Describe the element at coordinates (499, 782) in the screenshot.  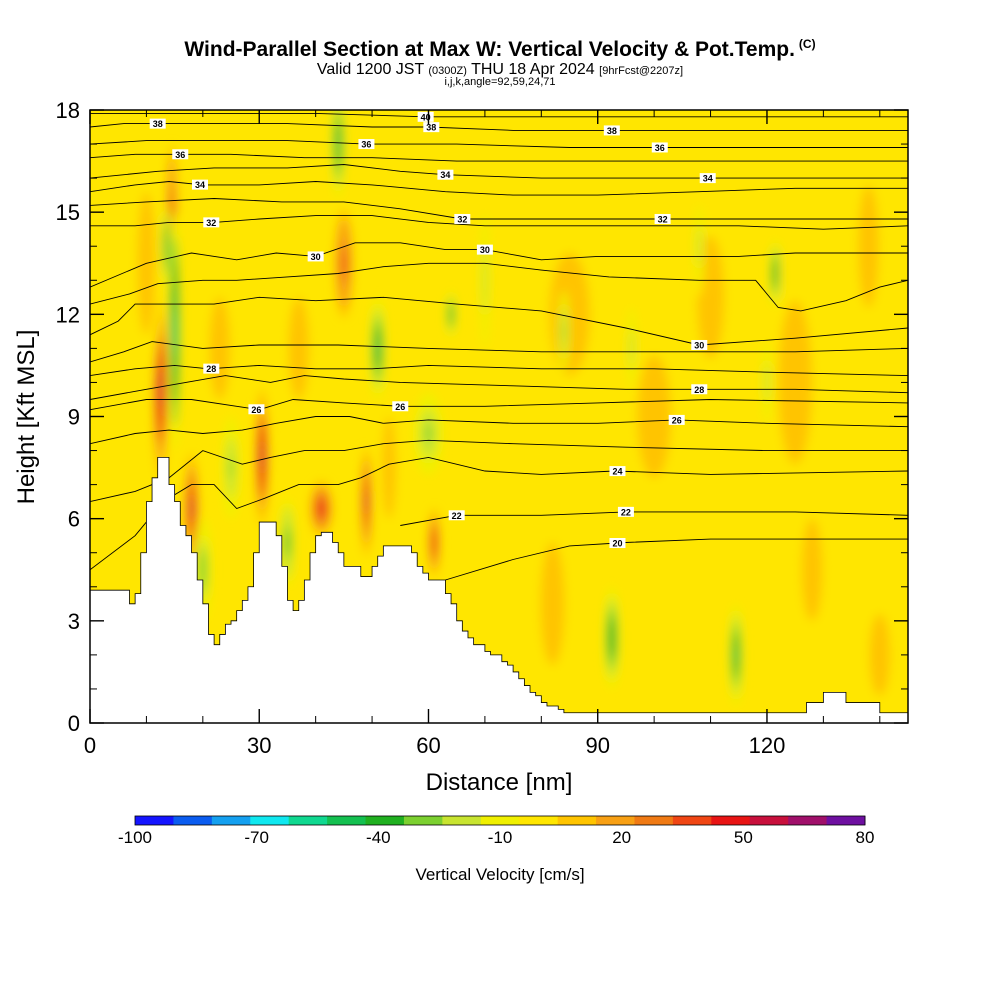
I see `x-axis-title: Distance [nm]` at that location.